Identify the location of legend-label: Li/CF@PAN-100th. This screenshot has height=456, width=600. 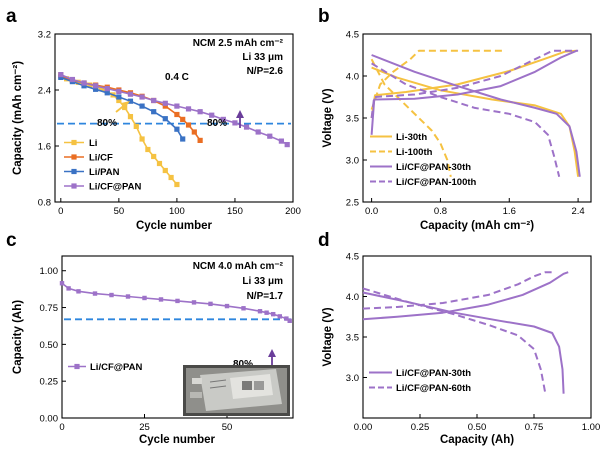
(436, 182).